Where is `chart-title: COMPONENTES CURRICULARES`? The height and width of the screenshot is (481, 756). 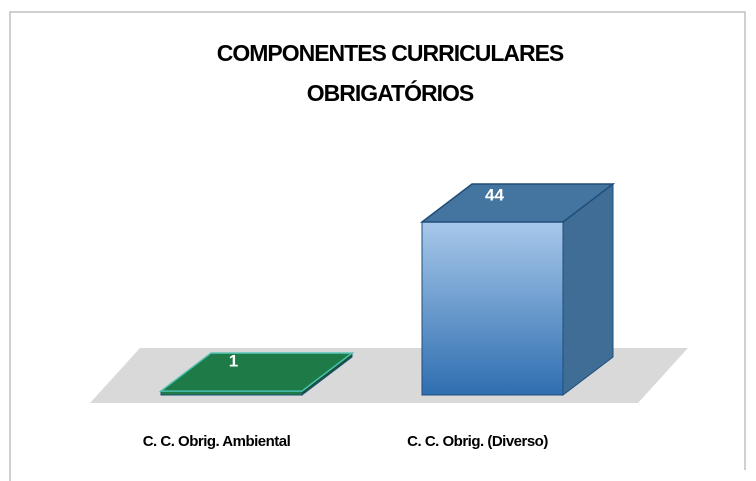
chart-title: COMPONENTES CURRICULARES is located at coordinates (390, 53).